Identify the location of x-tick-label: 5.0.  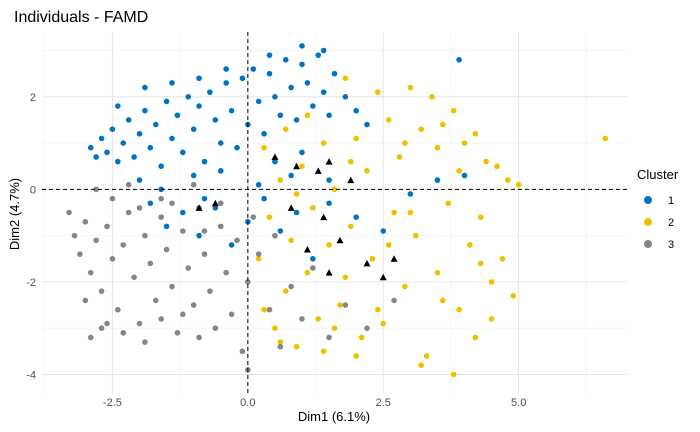
(518, 403).